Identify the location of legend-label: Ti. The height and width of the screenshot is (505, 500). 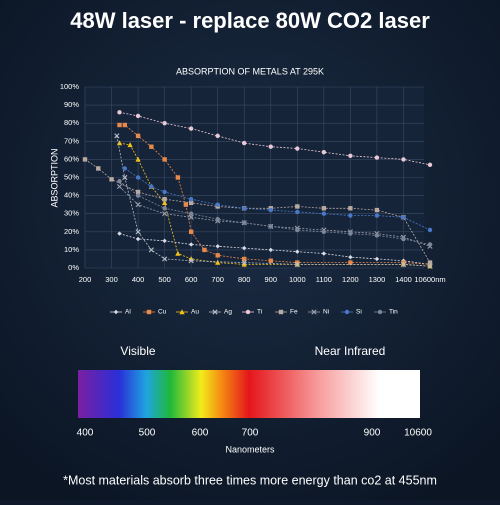
(259, 312).